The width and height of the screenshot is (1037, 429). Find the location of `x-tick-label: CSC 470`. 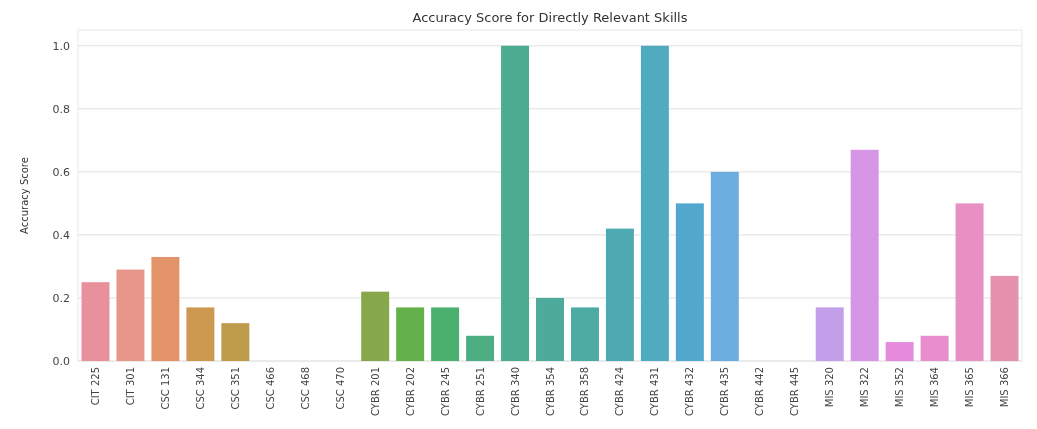

x-tick-label: CSC 470 is located at coordinates (340, 388).